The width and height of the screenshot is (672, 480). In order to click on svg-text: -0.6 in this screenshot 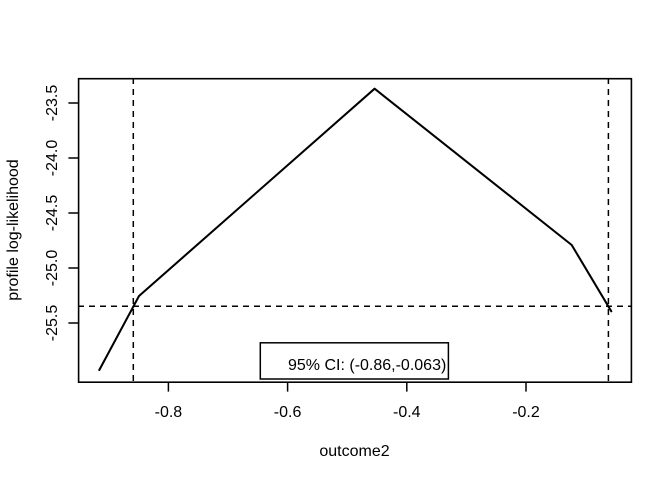, I will do `click(288, 412)`.